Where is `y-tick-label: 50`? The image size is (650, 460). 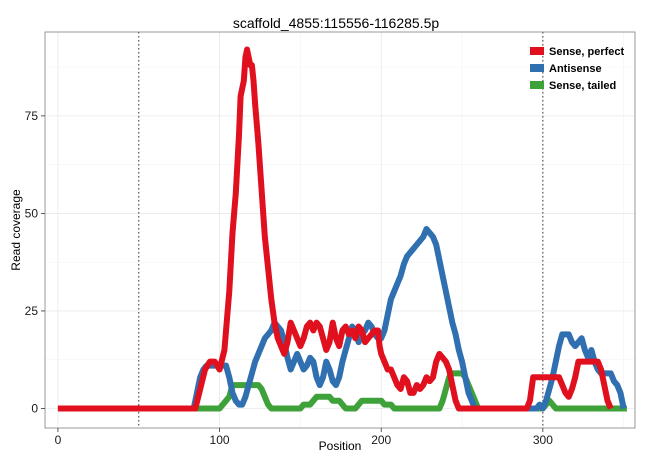
y-tick-label: 50 is located at coordinates (32, 213).